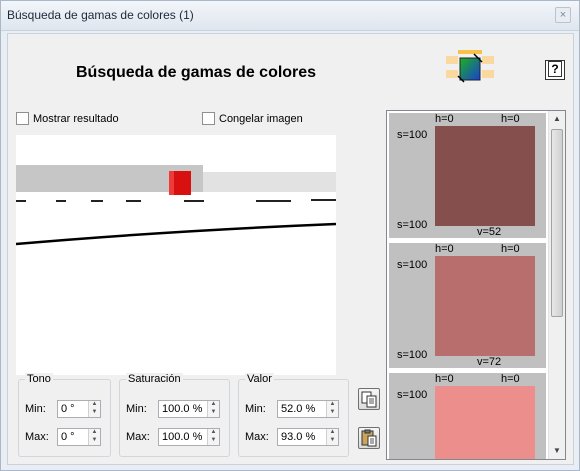  I want to click on hue-max-row: Max: 0 ° ▲ ▼, so click(63, 437).